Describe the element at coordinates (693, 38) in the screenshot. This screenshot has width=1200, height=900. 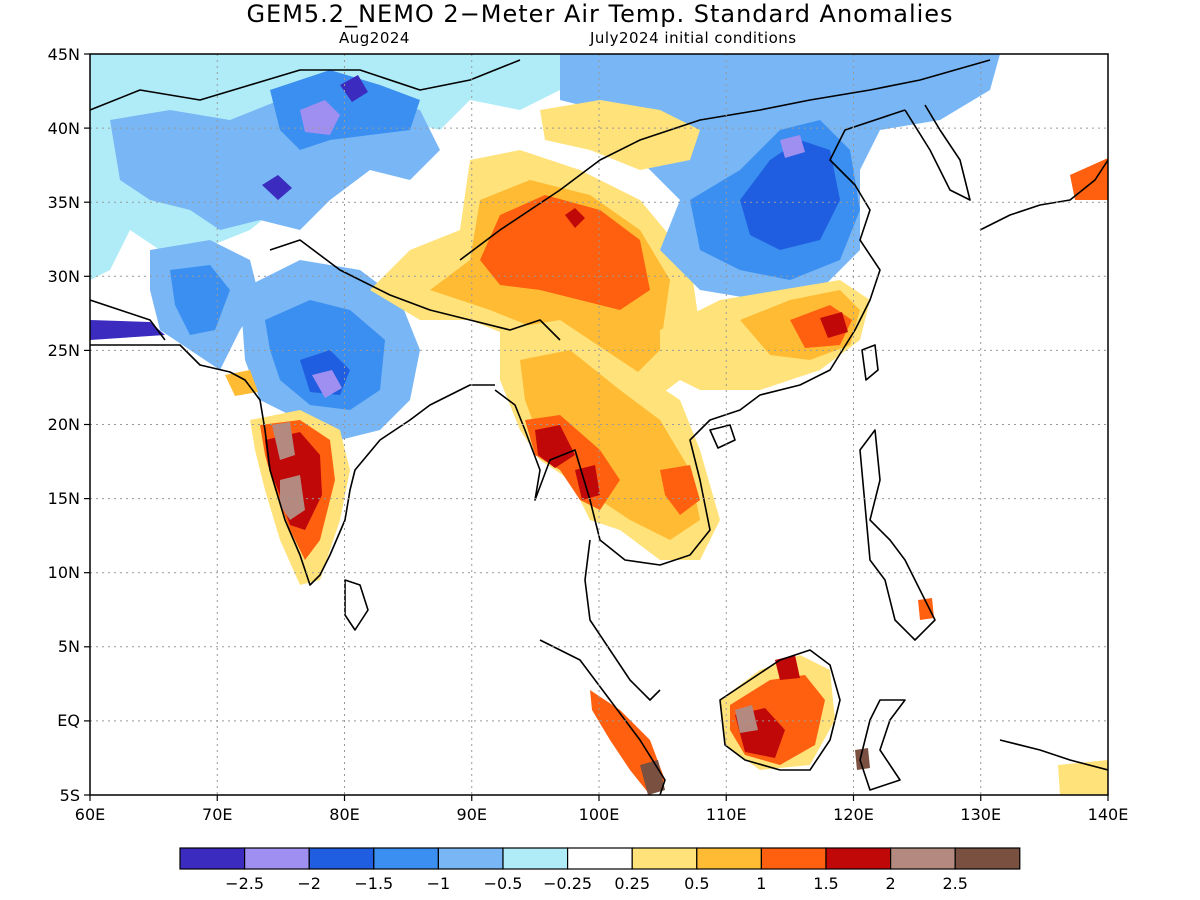
I see `initial-conditions: July2024 initial conditions` at that location.